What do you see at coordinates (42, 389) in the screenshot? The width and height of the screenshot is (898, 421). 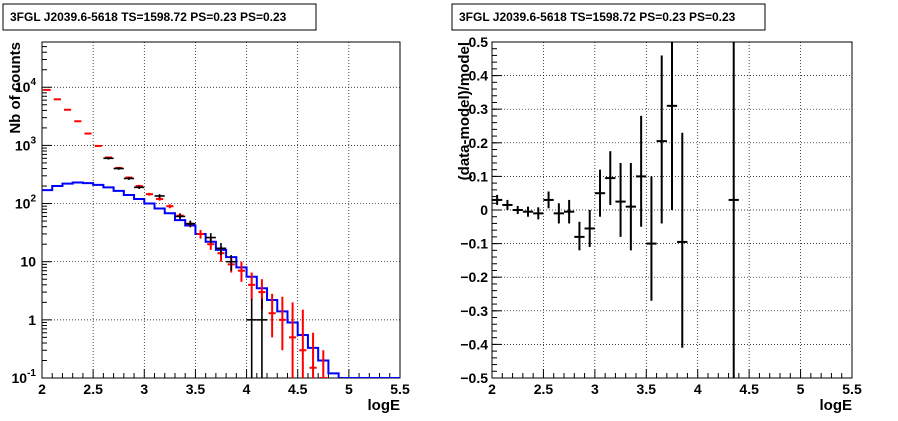 I see `x-tick-label: 2` at bounding box center [42, 389].